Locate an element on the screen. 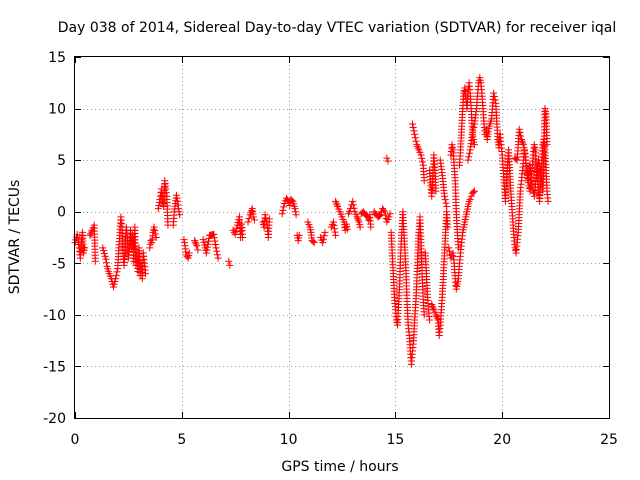 The width and height of the screenshot is (640, 480). x-tick-label: 25 is located at coordinates (609, 440).